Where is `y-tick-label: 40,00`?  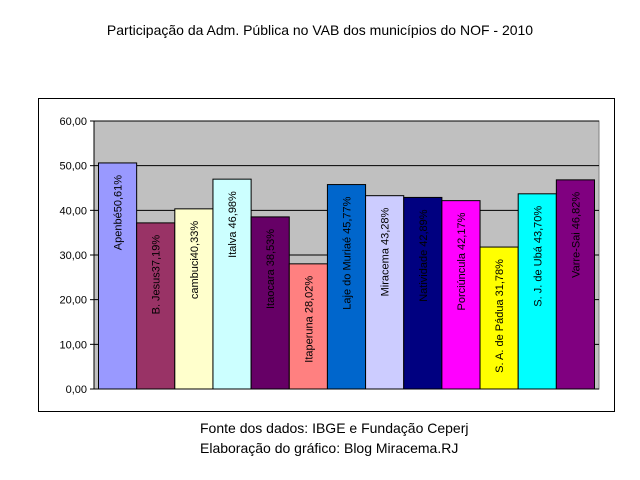
y-tick-label: 40,00 is located at coordinates (73, 211).